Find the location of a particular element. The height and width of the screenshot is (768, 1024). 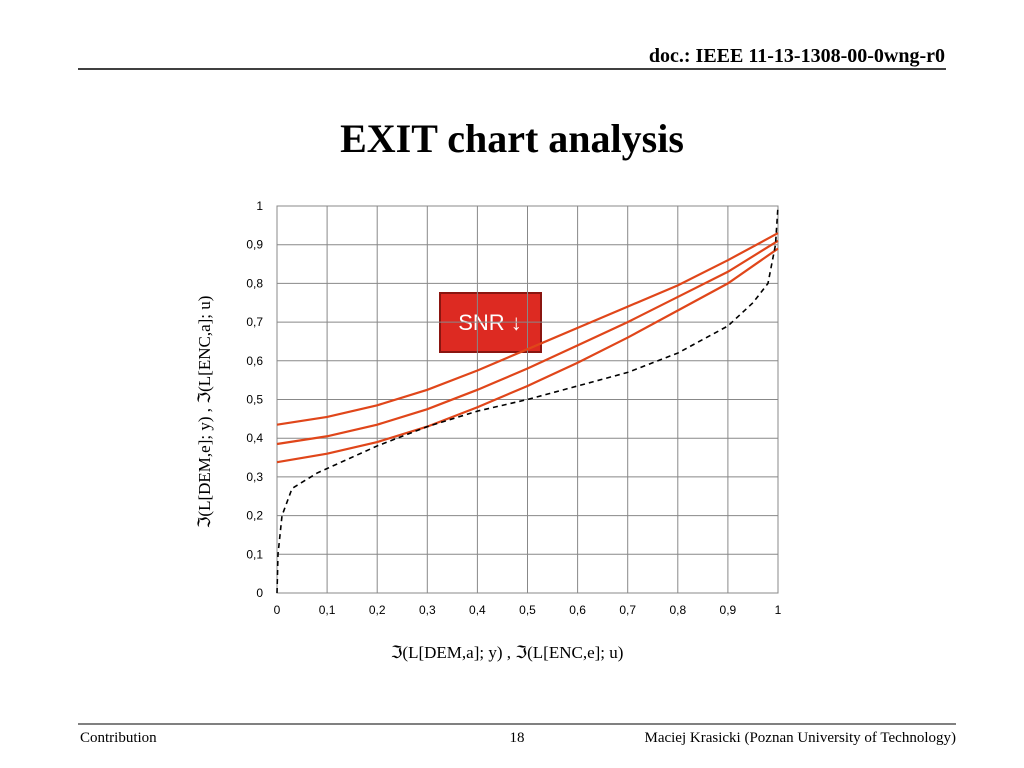

doc-header: doc.: IEEE 11-13-1308-00-0wng-r0 is located at coordinates (797, 56).